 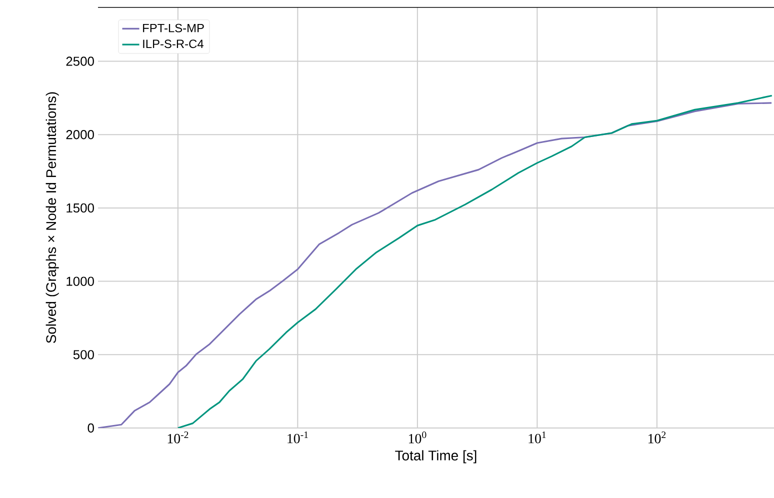 I want to click on x-tick-label: 10$^{0}$, so click(x=417, y=438).